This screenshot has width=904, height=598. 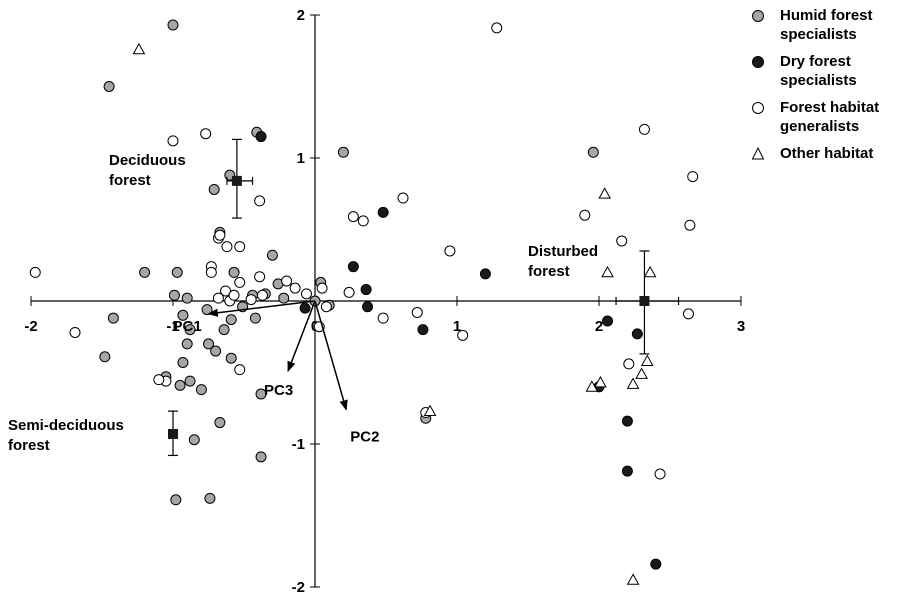 What do you see at coordinates (758, 153) in the screenshot?
I see `open-triangle-icon` at bounding box center [758, 153].